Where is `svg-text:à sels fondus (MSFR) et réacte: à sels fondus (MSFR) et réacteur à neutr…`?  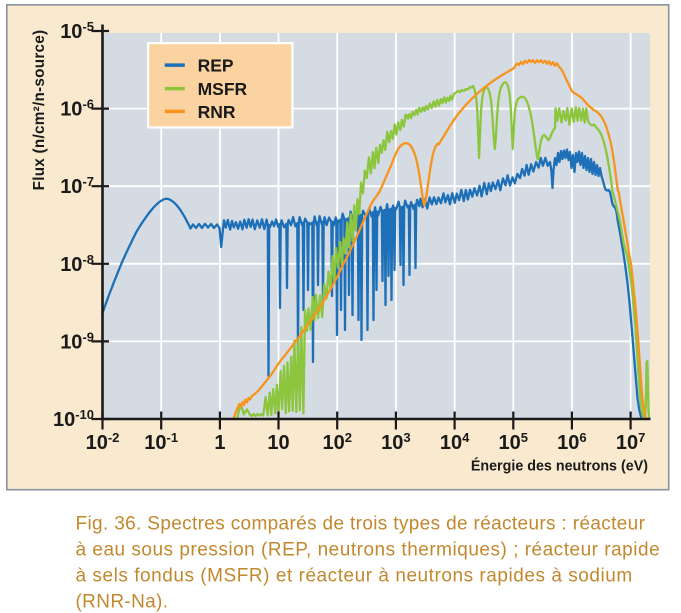 svg-text:à sels fondus (MSFR) et réacte: à sels fondus (MSFR) et réacteur à neutr… is located at coordinates (354, 576).